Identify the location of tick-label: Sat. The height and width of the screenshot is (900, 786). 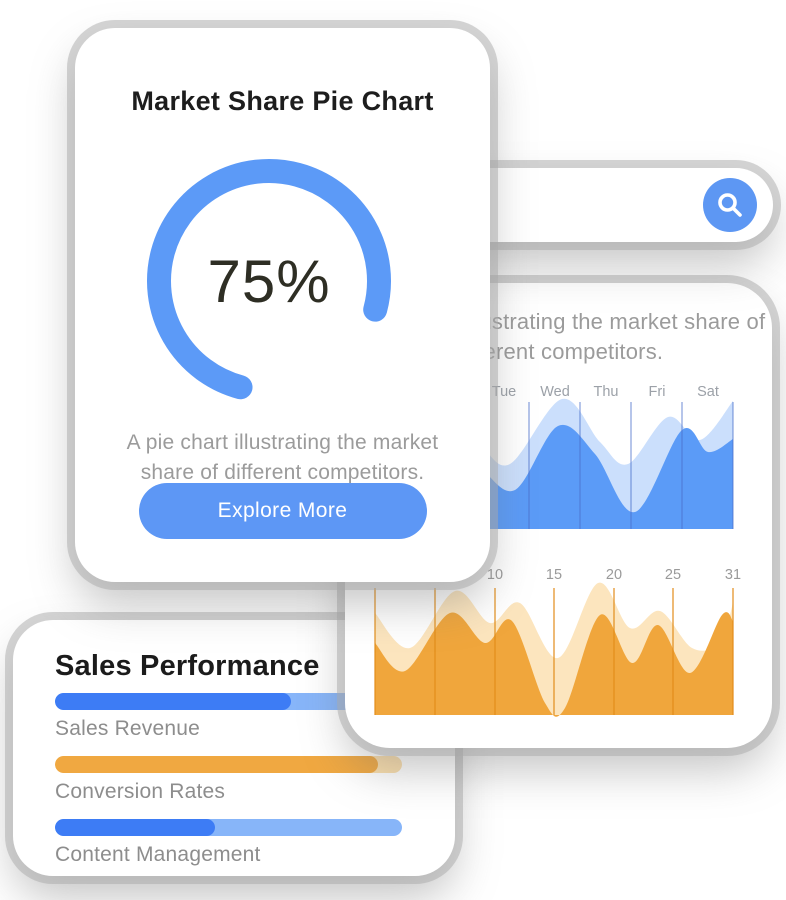
(708, 392).